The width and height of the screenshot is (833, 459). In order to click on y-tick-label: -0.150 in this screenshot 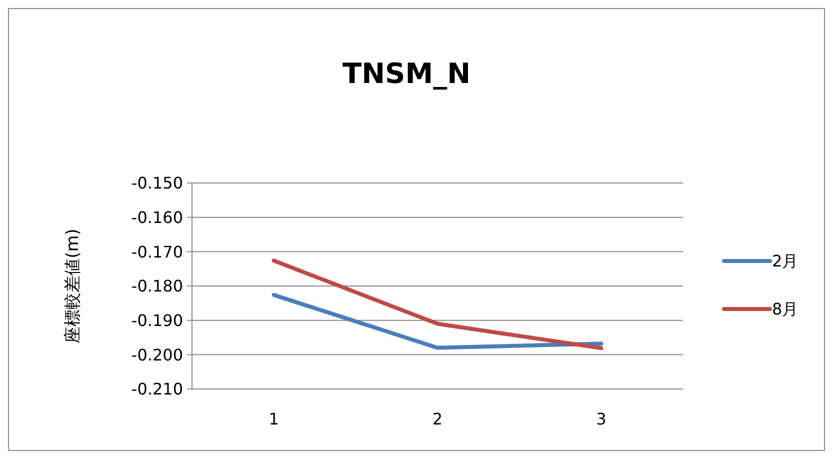, I will do `click(157, 183)`.